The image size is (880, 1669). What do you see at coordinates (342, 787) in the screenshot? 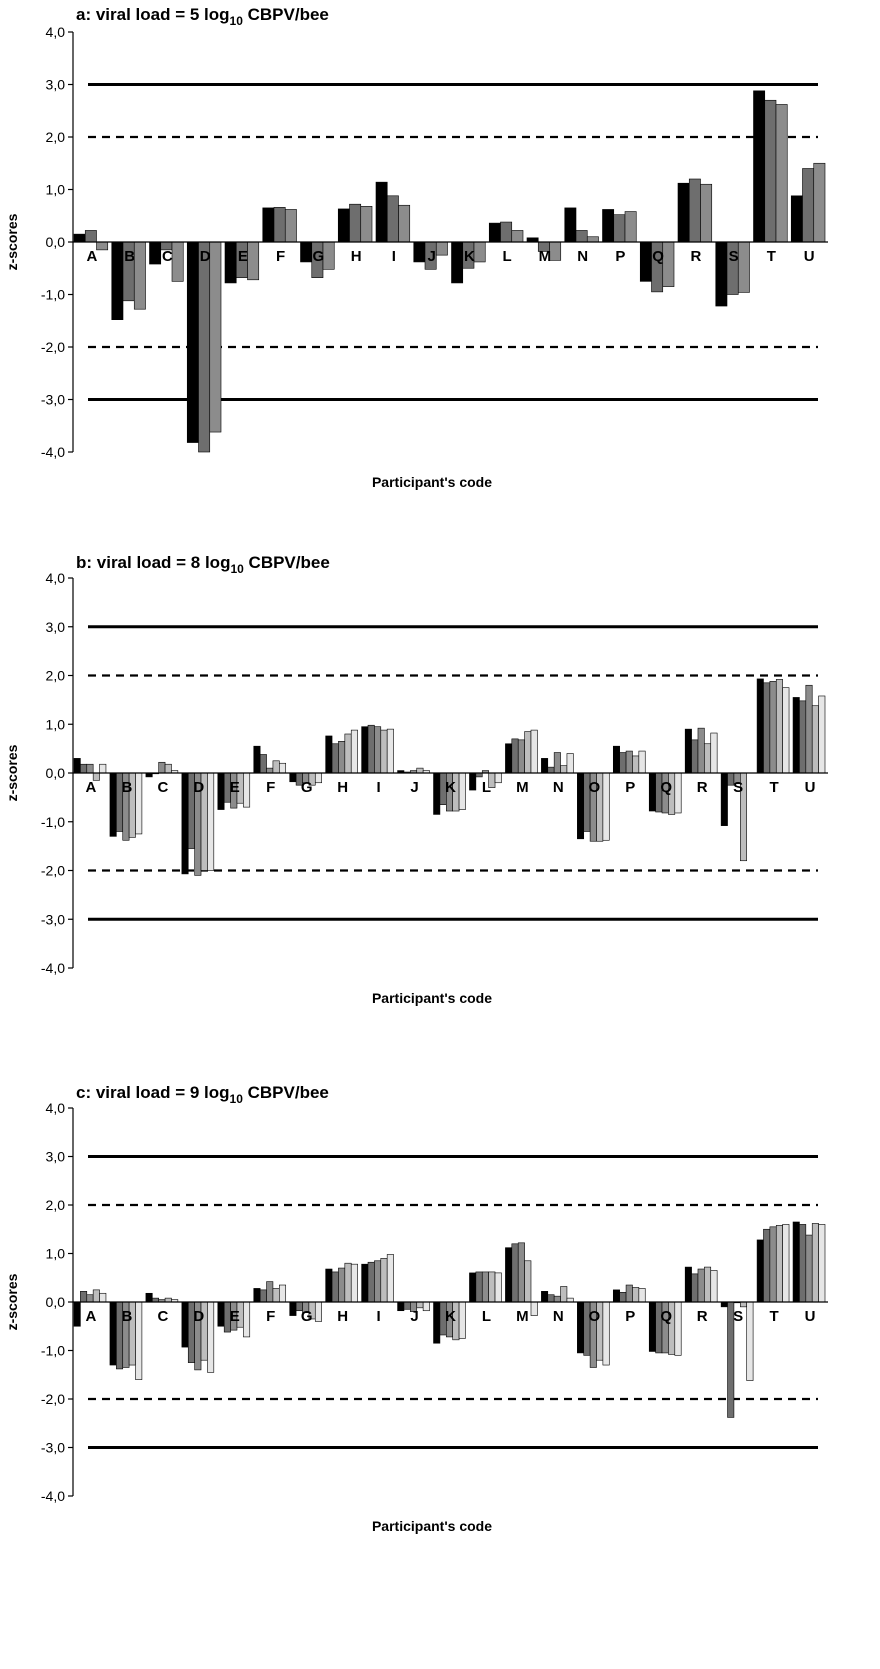
I see `category-label: H` at bounding box center [342, 787].